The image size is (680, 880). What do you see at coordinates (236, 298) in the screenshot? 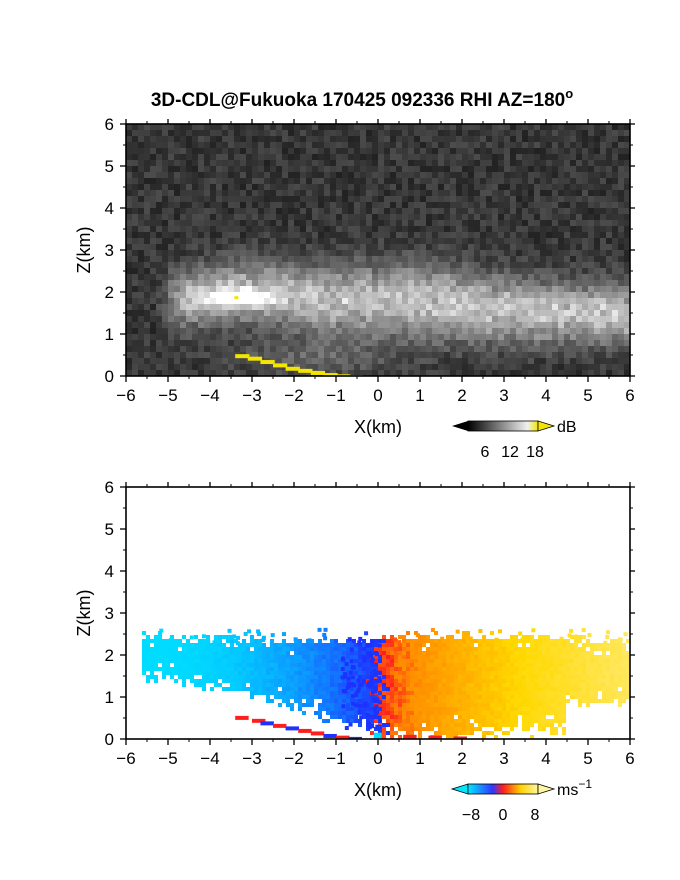
I see `intensity-bright-core` at bounding box center [236, 298].